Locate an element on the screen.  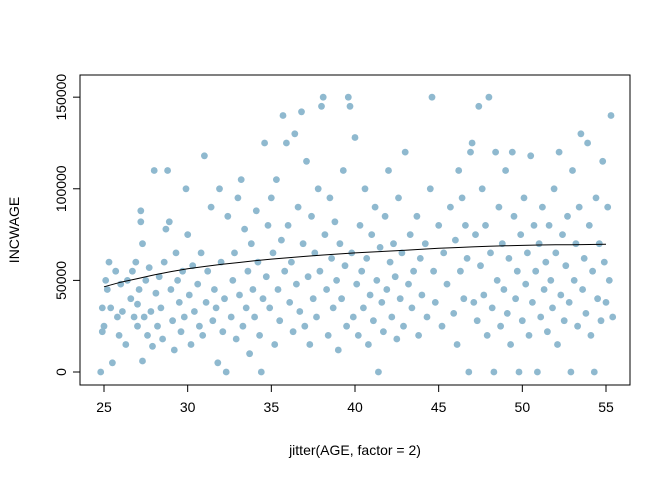
y-tick-label: 100000 is located at coordinates (61, 188).